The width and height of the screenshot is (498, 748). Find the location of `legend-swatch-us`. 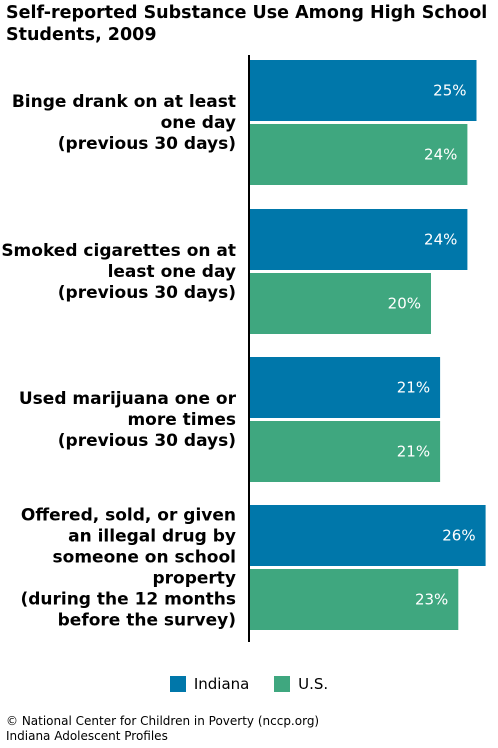

legend-swatch-us is located at coordinates (282, 684).